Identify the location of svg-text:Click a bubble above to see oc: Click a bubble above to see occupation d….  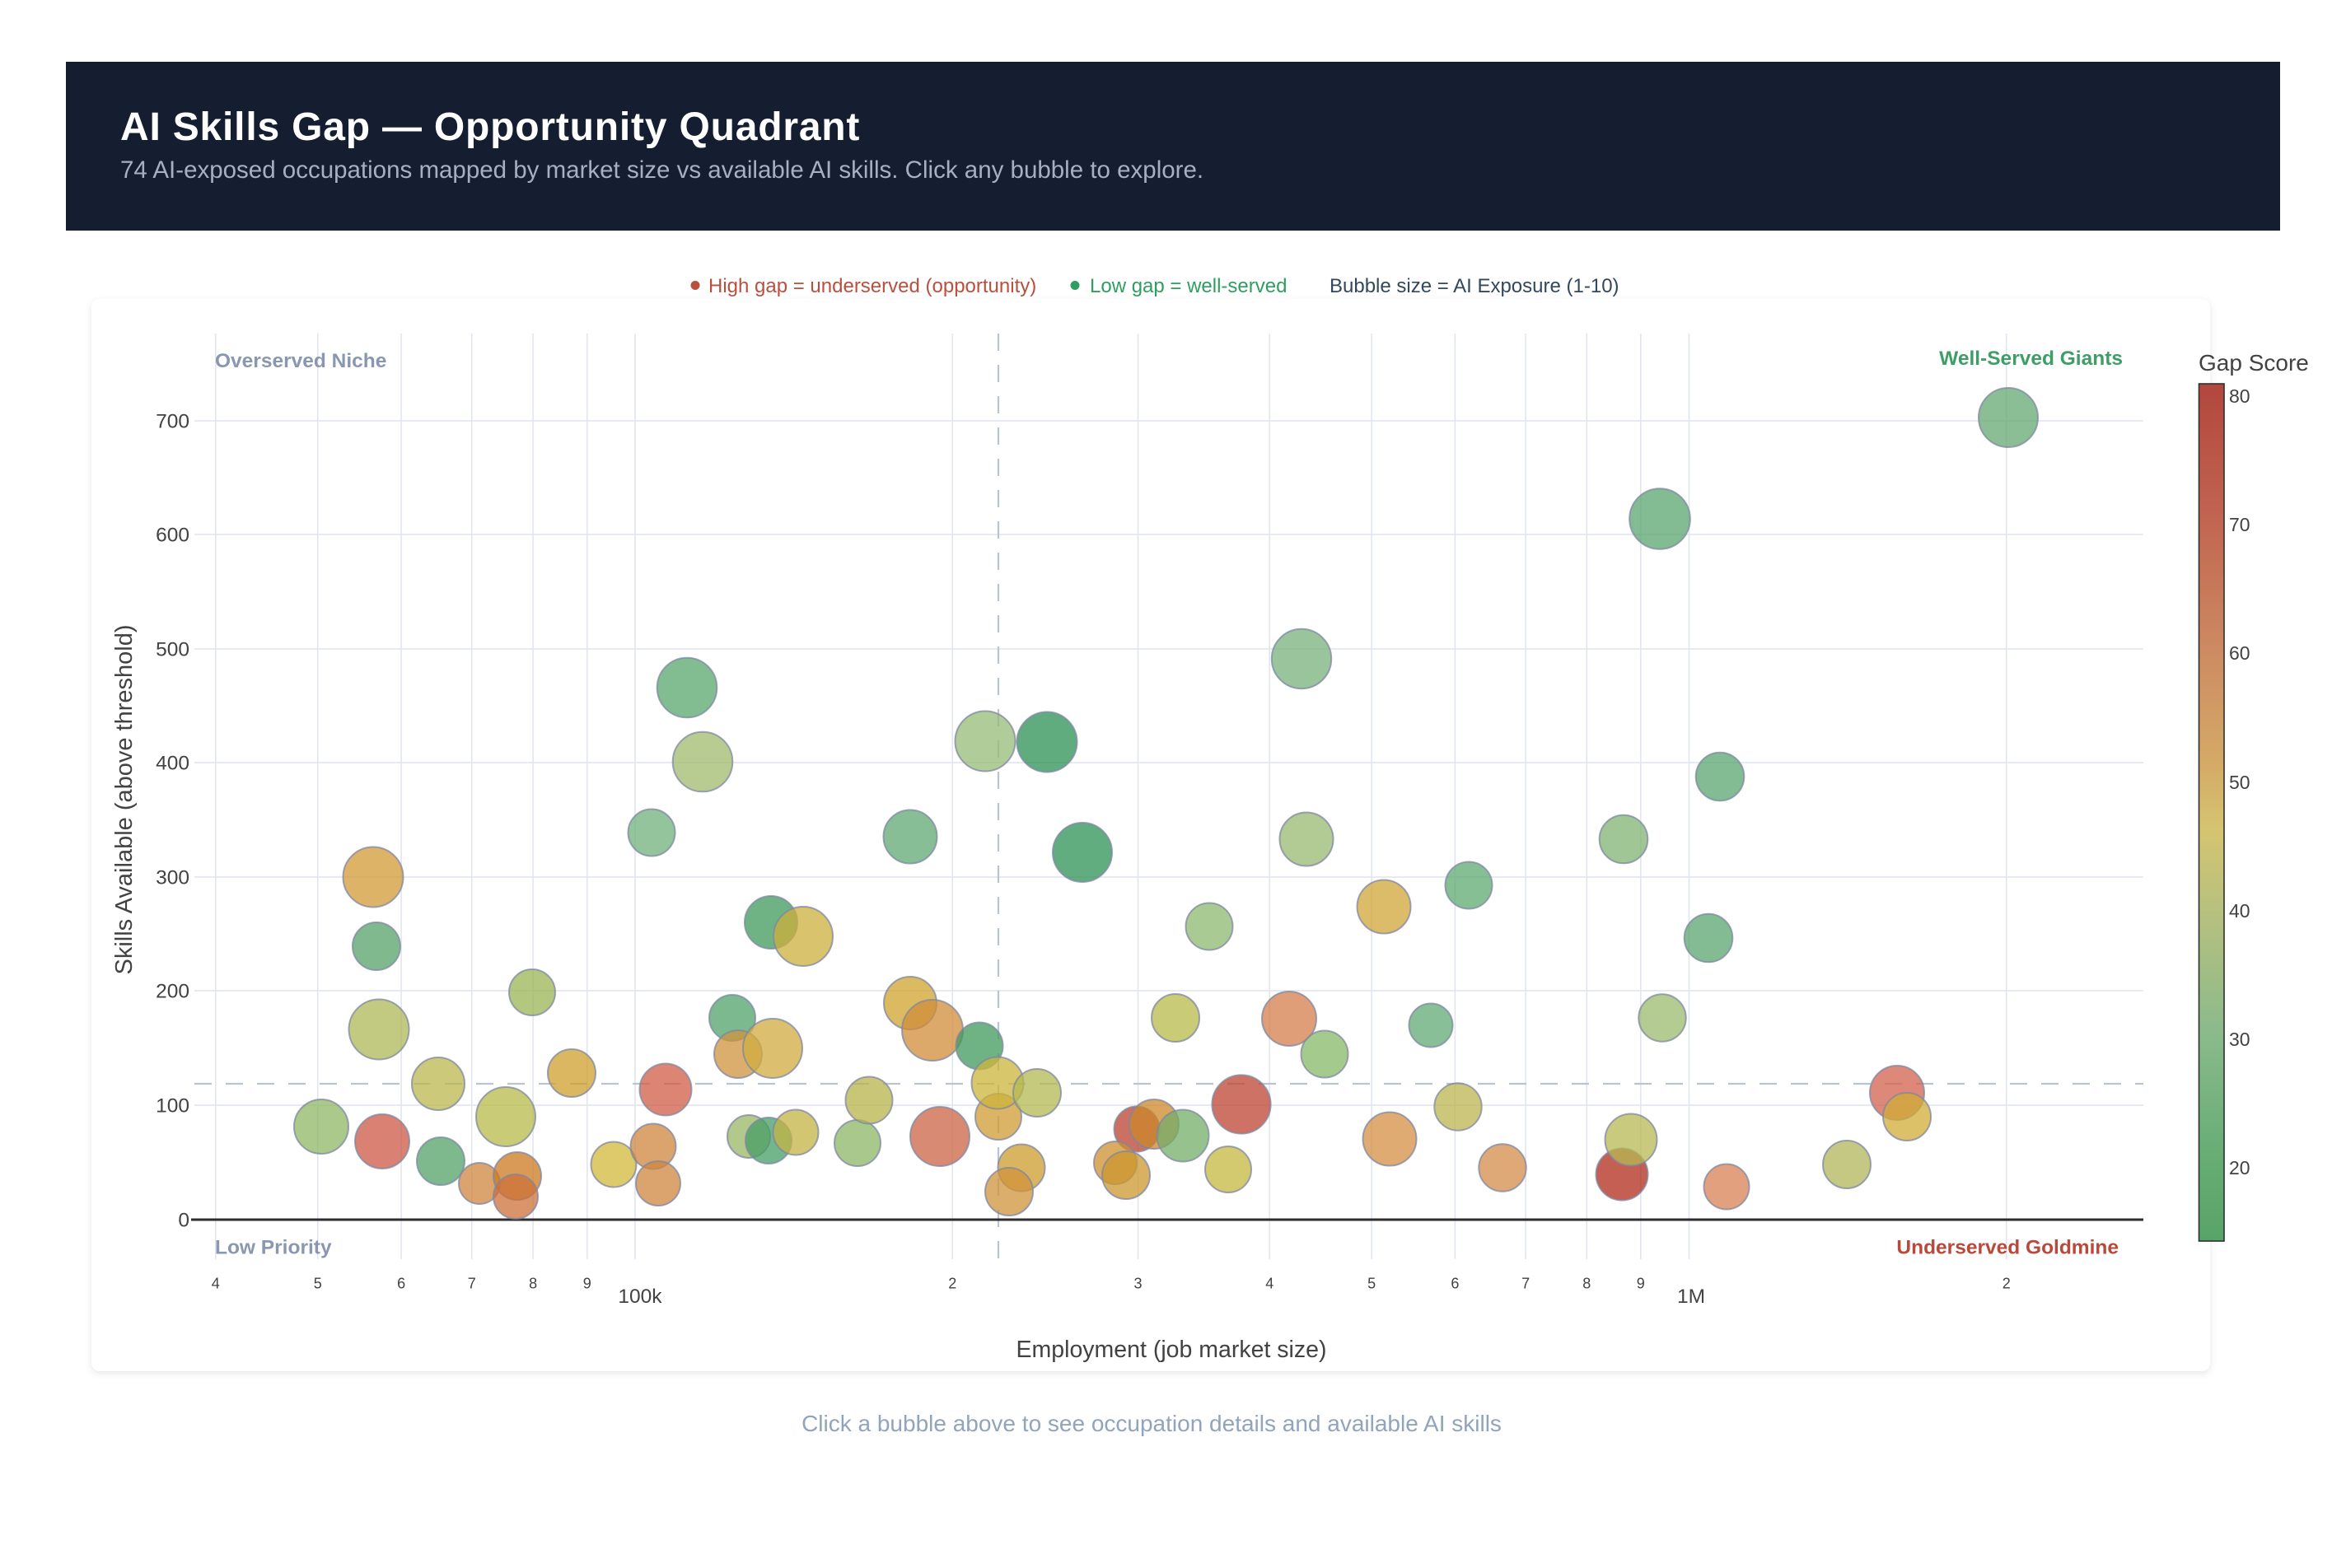
(1151, 1423).